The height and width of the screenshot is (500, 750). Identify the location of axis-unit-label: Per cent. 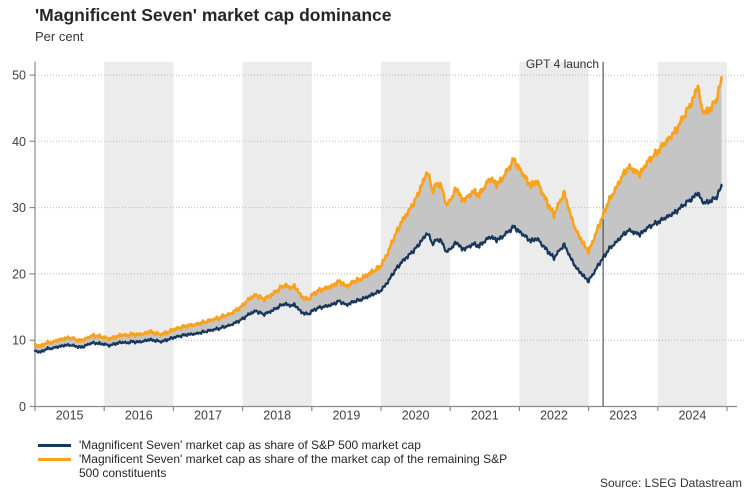
(59, 36).